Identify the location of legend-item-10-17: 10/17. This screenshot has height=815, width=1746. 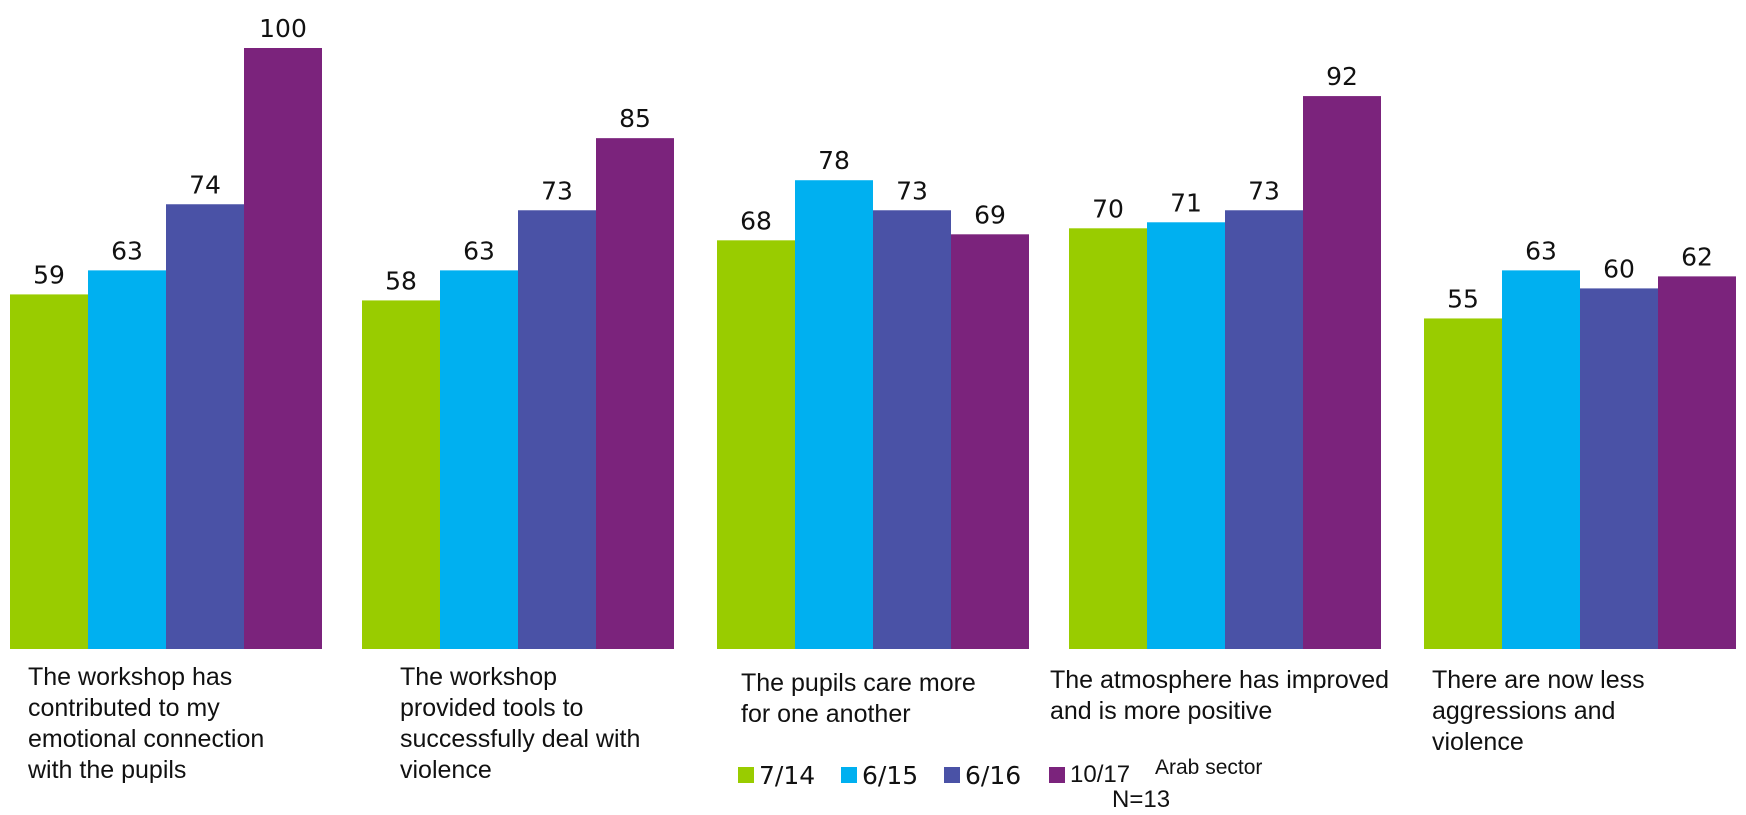
(1089, 775).